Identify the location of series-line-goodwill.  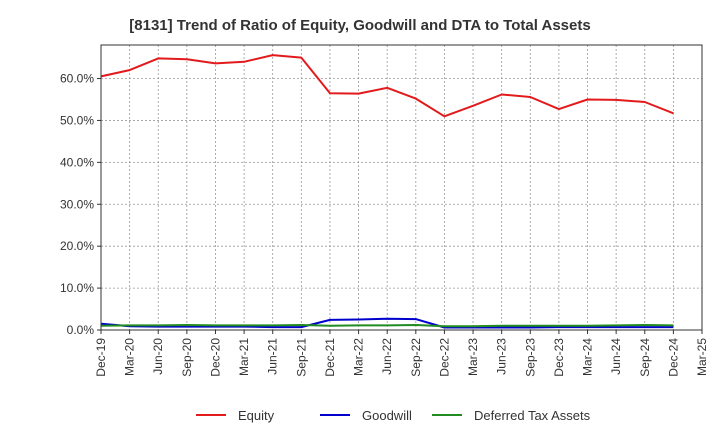
(387, 323).